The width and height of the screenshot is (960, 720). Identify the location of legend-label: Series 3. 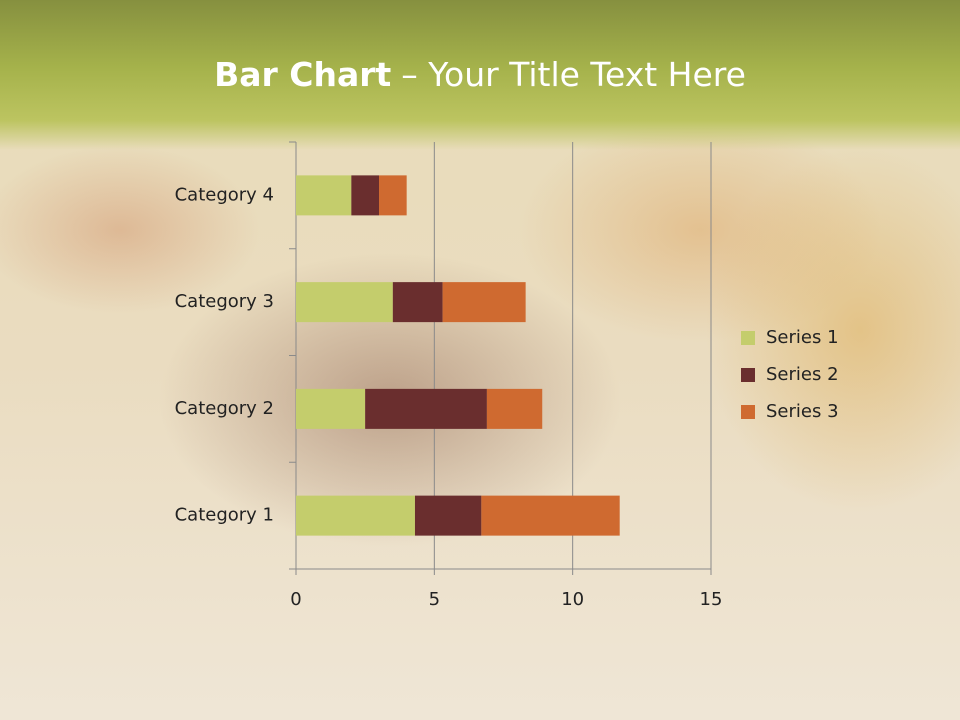
(802, 411).